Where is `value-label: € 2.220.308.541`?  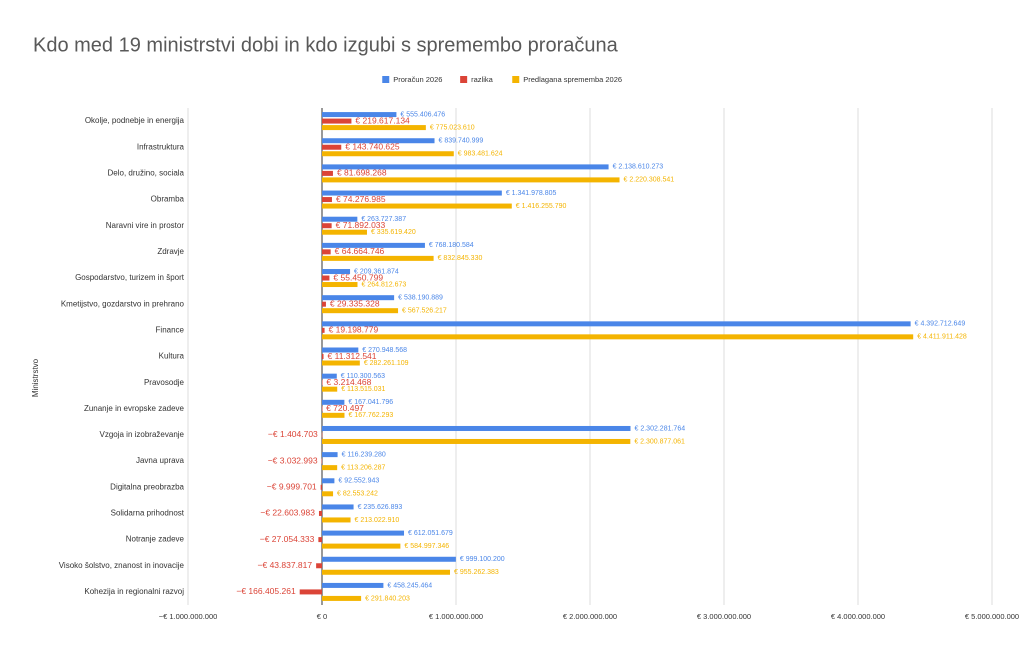 value-label: € 2.220.308.541 is located at coordinates (649, 180).